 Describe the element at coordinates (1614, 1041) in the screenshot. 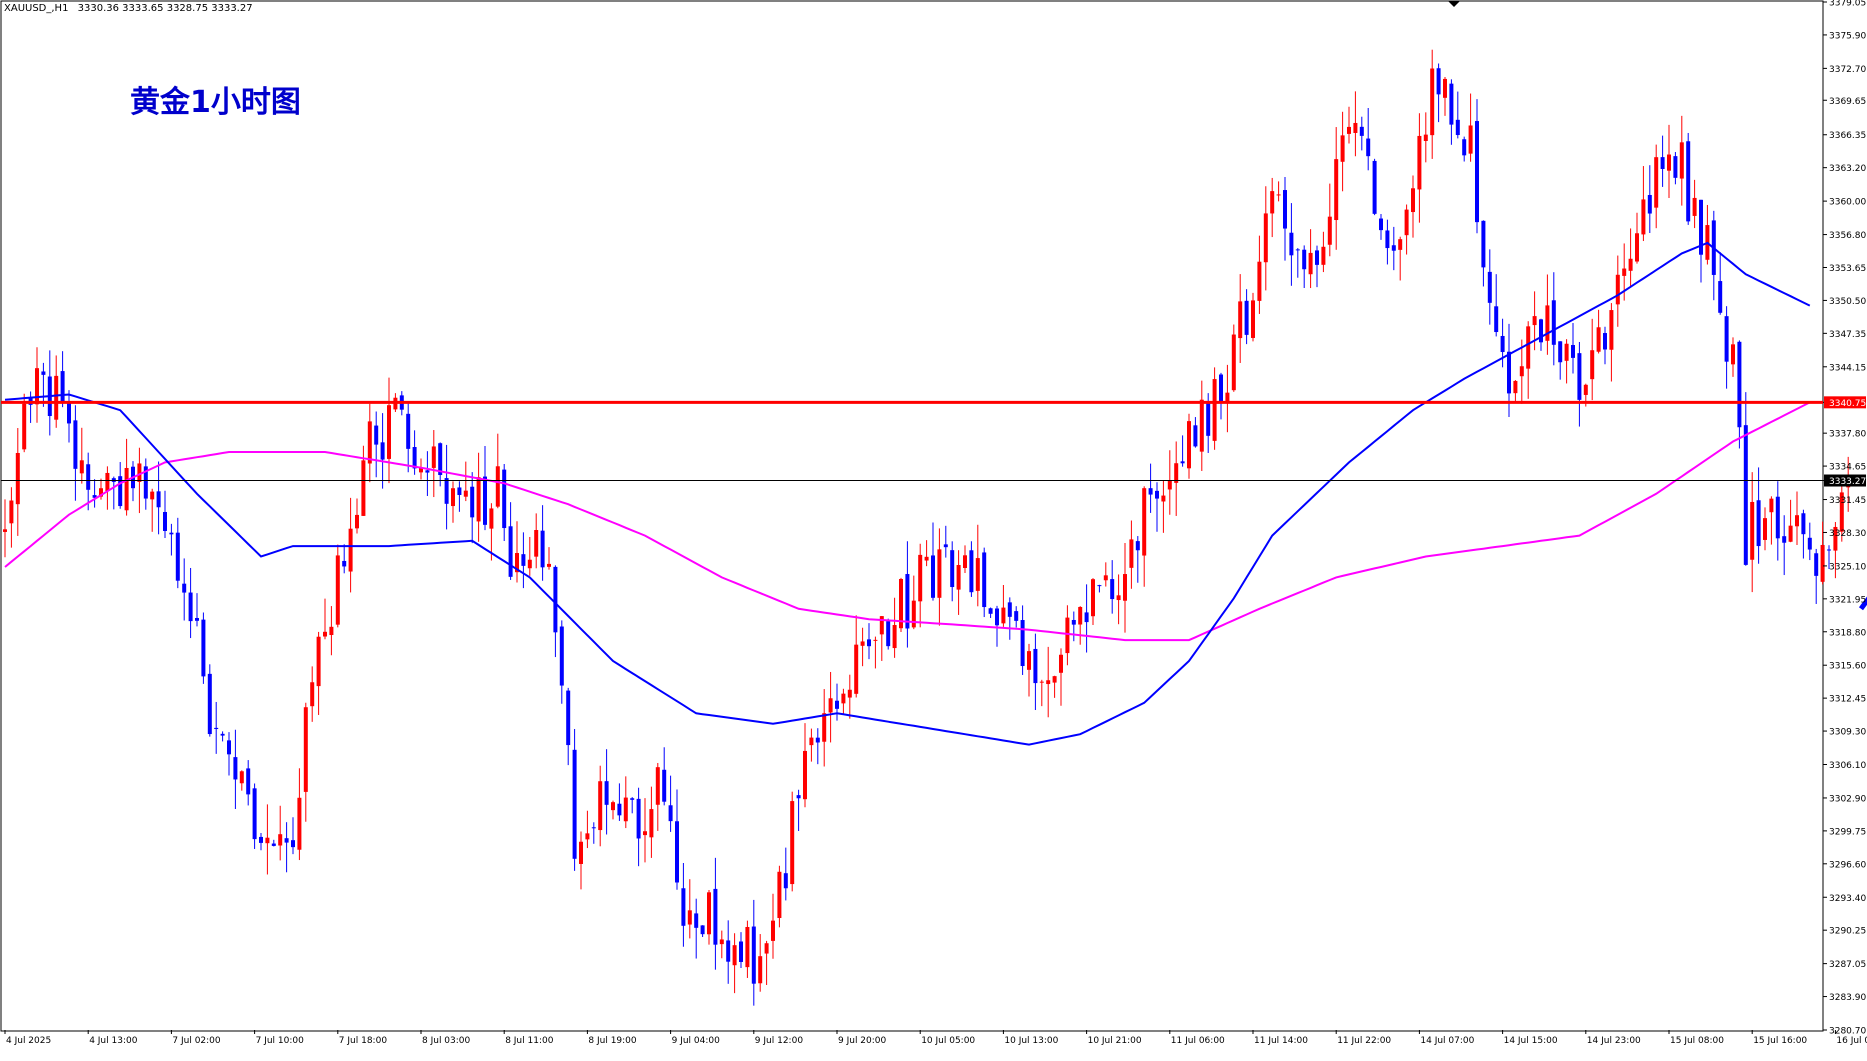

I see `time-tick-label: 14 Jul 23:00` at that location.